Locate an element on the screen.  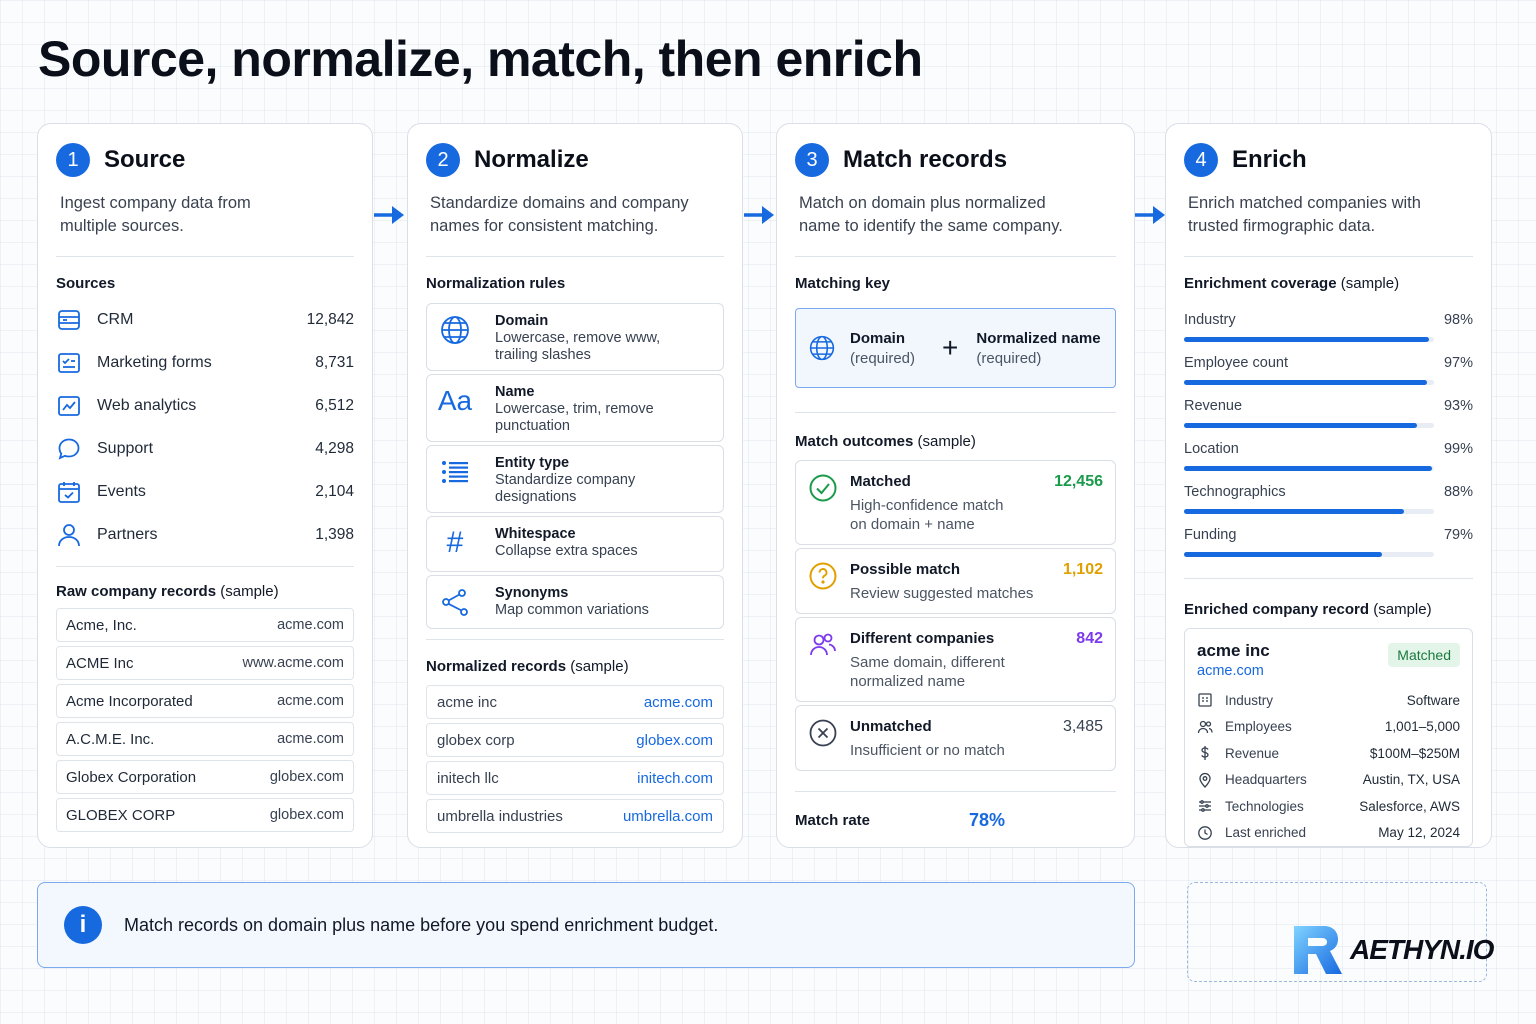
match-rate-value: 78% is located at coordinates (987, 820).